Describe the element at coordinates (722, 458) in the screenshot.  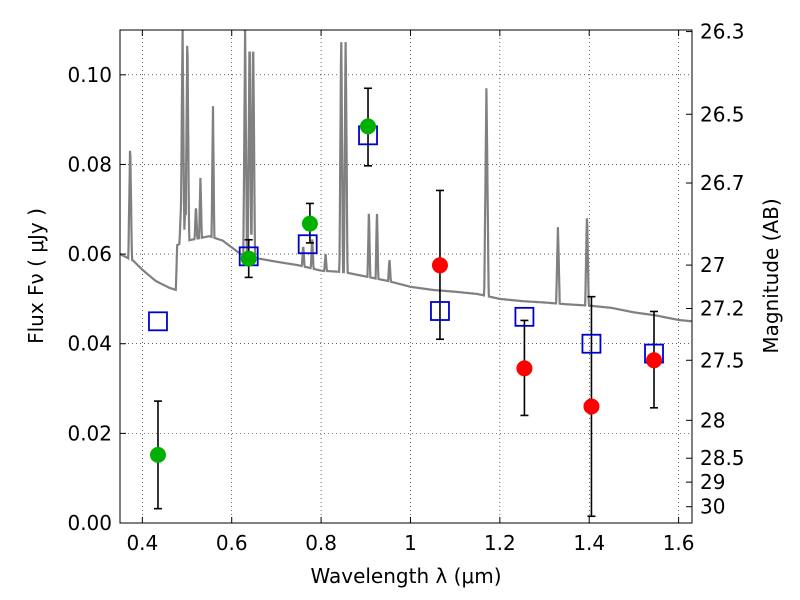
I see `right-tick-label: 28.5` at that location.